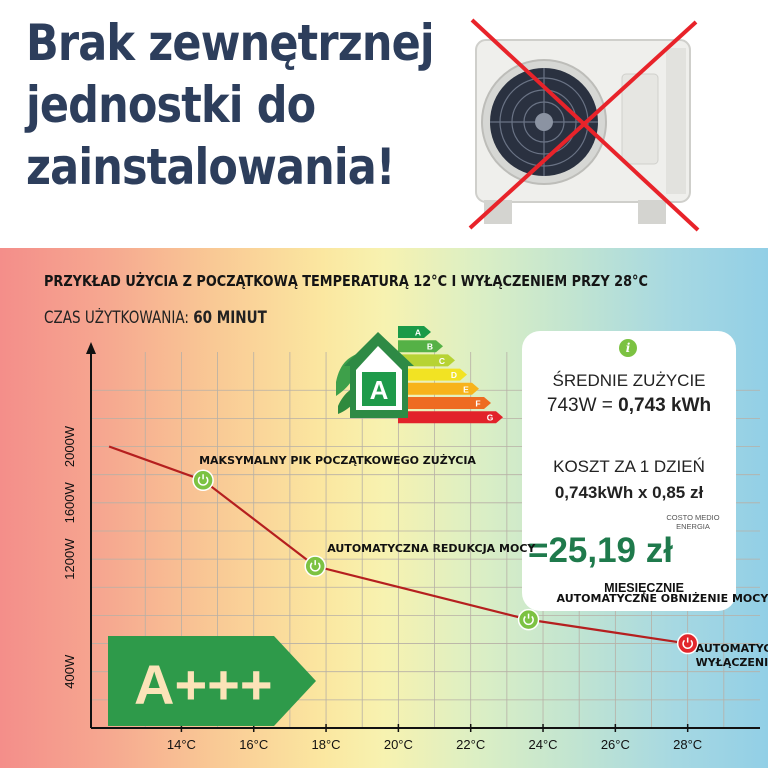 The width and height of the screenshot is (768, 768). What do you see at coordinates (414, 332) in the screenshot?
I see `energy-class-bar: A` at bounding box center [414, 332].